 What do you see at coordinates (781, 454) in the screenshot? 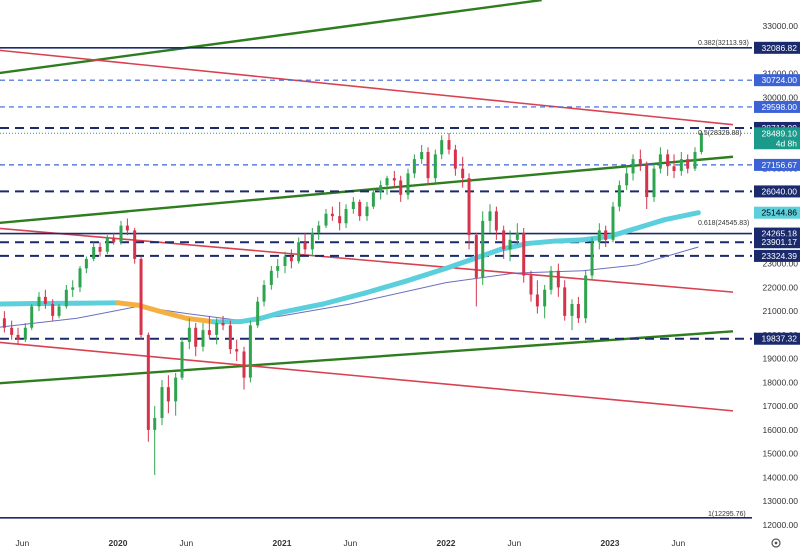
I see `y-tick-label: 15000.00` at bounding box center [781, 454].